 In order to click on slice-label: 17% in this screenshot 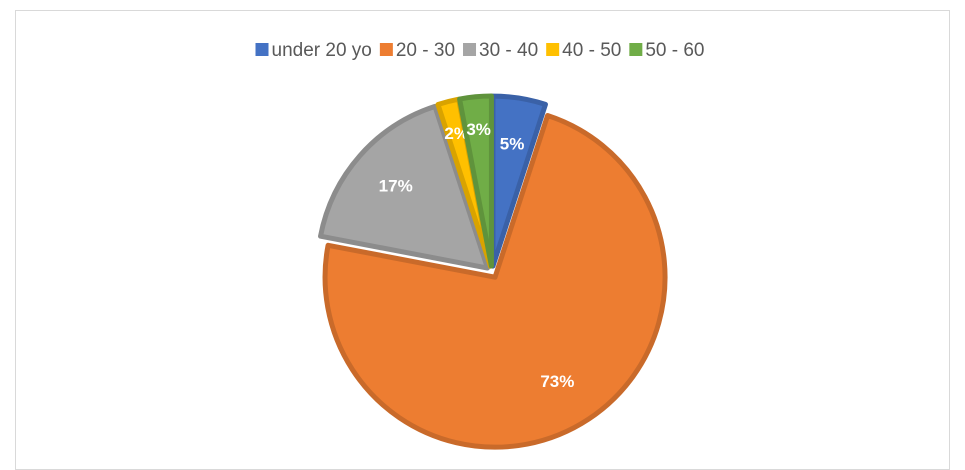, I will do `click(396, 186)`.